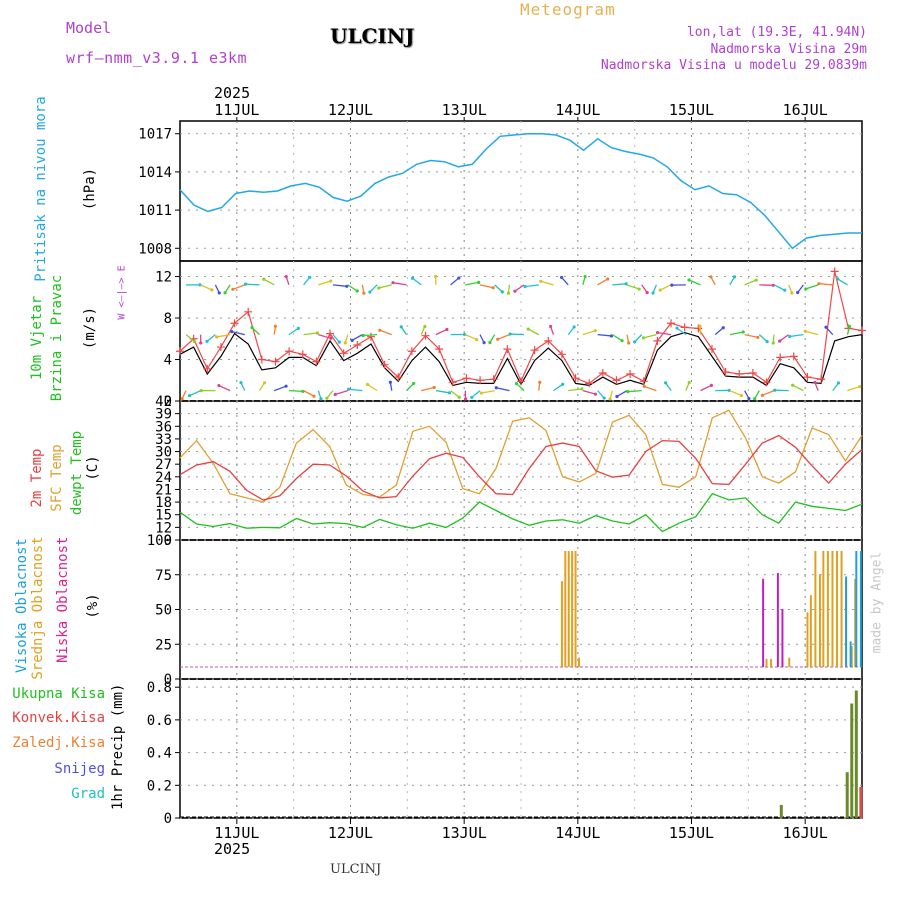  Describe the element at coordinates (163, 453) in the screenshot. I see `y-tick-label-2: 30` at that location.